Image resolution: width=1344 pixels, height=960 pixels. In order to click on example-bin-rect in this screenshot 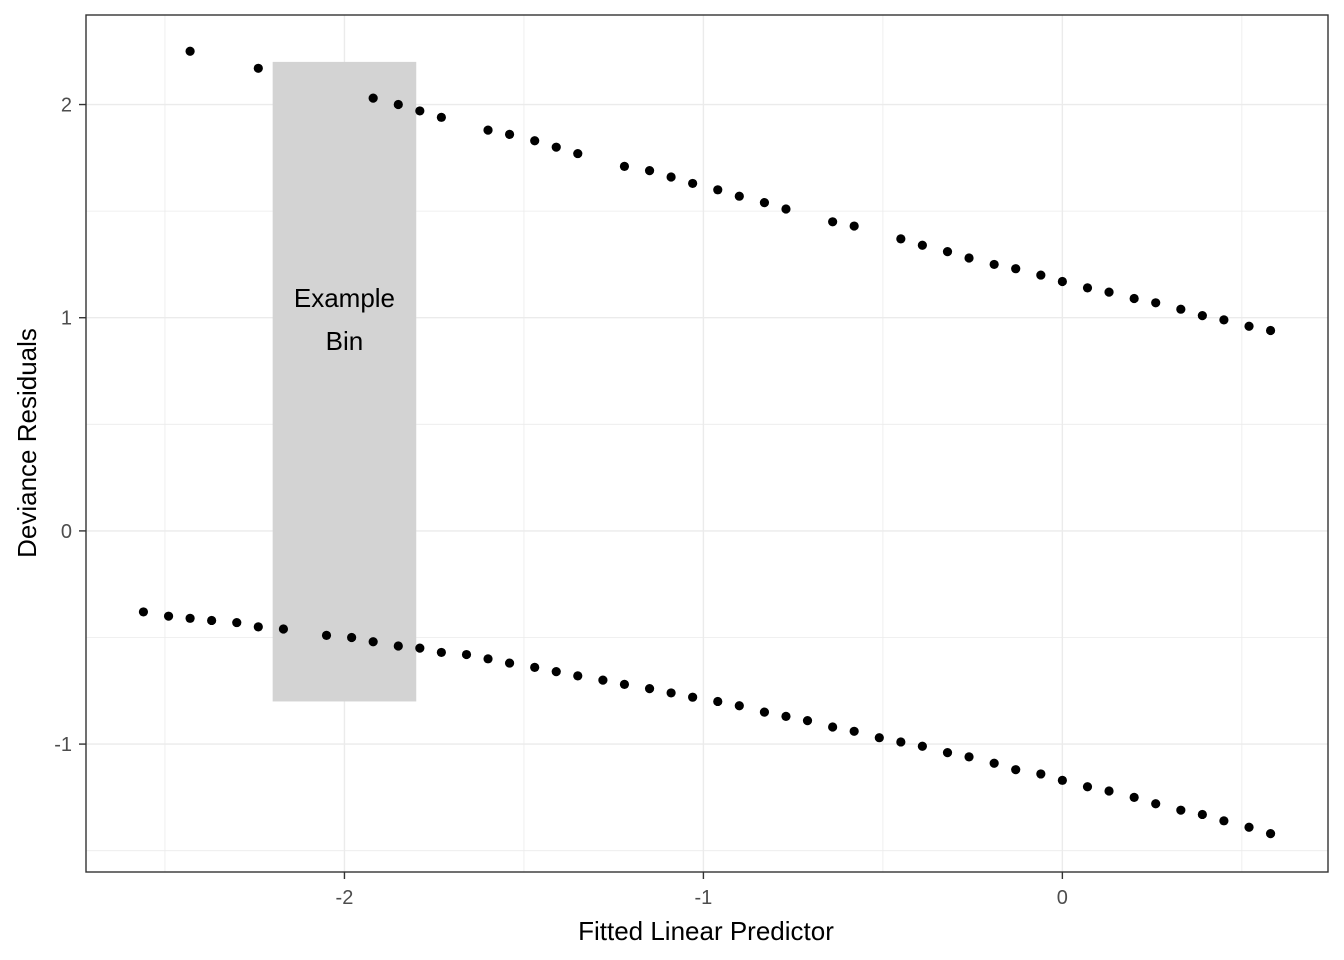, I will do `click(344, 381)`.